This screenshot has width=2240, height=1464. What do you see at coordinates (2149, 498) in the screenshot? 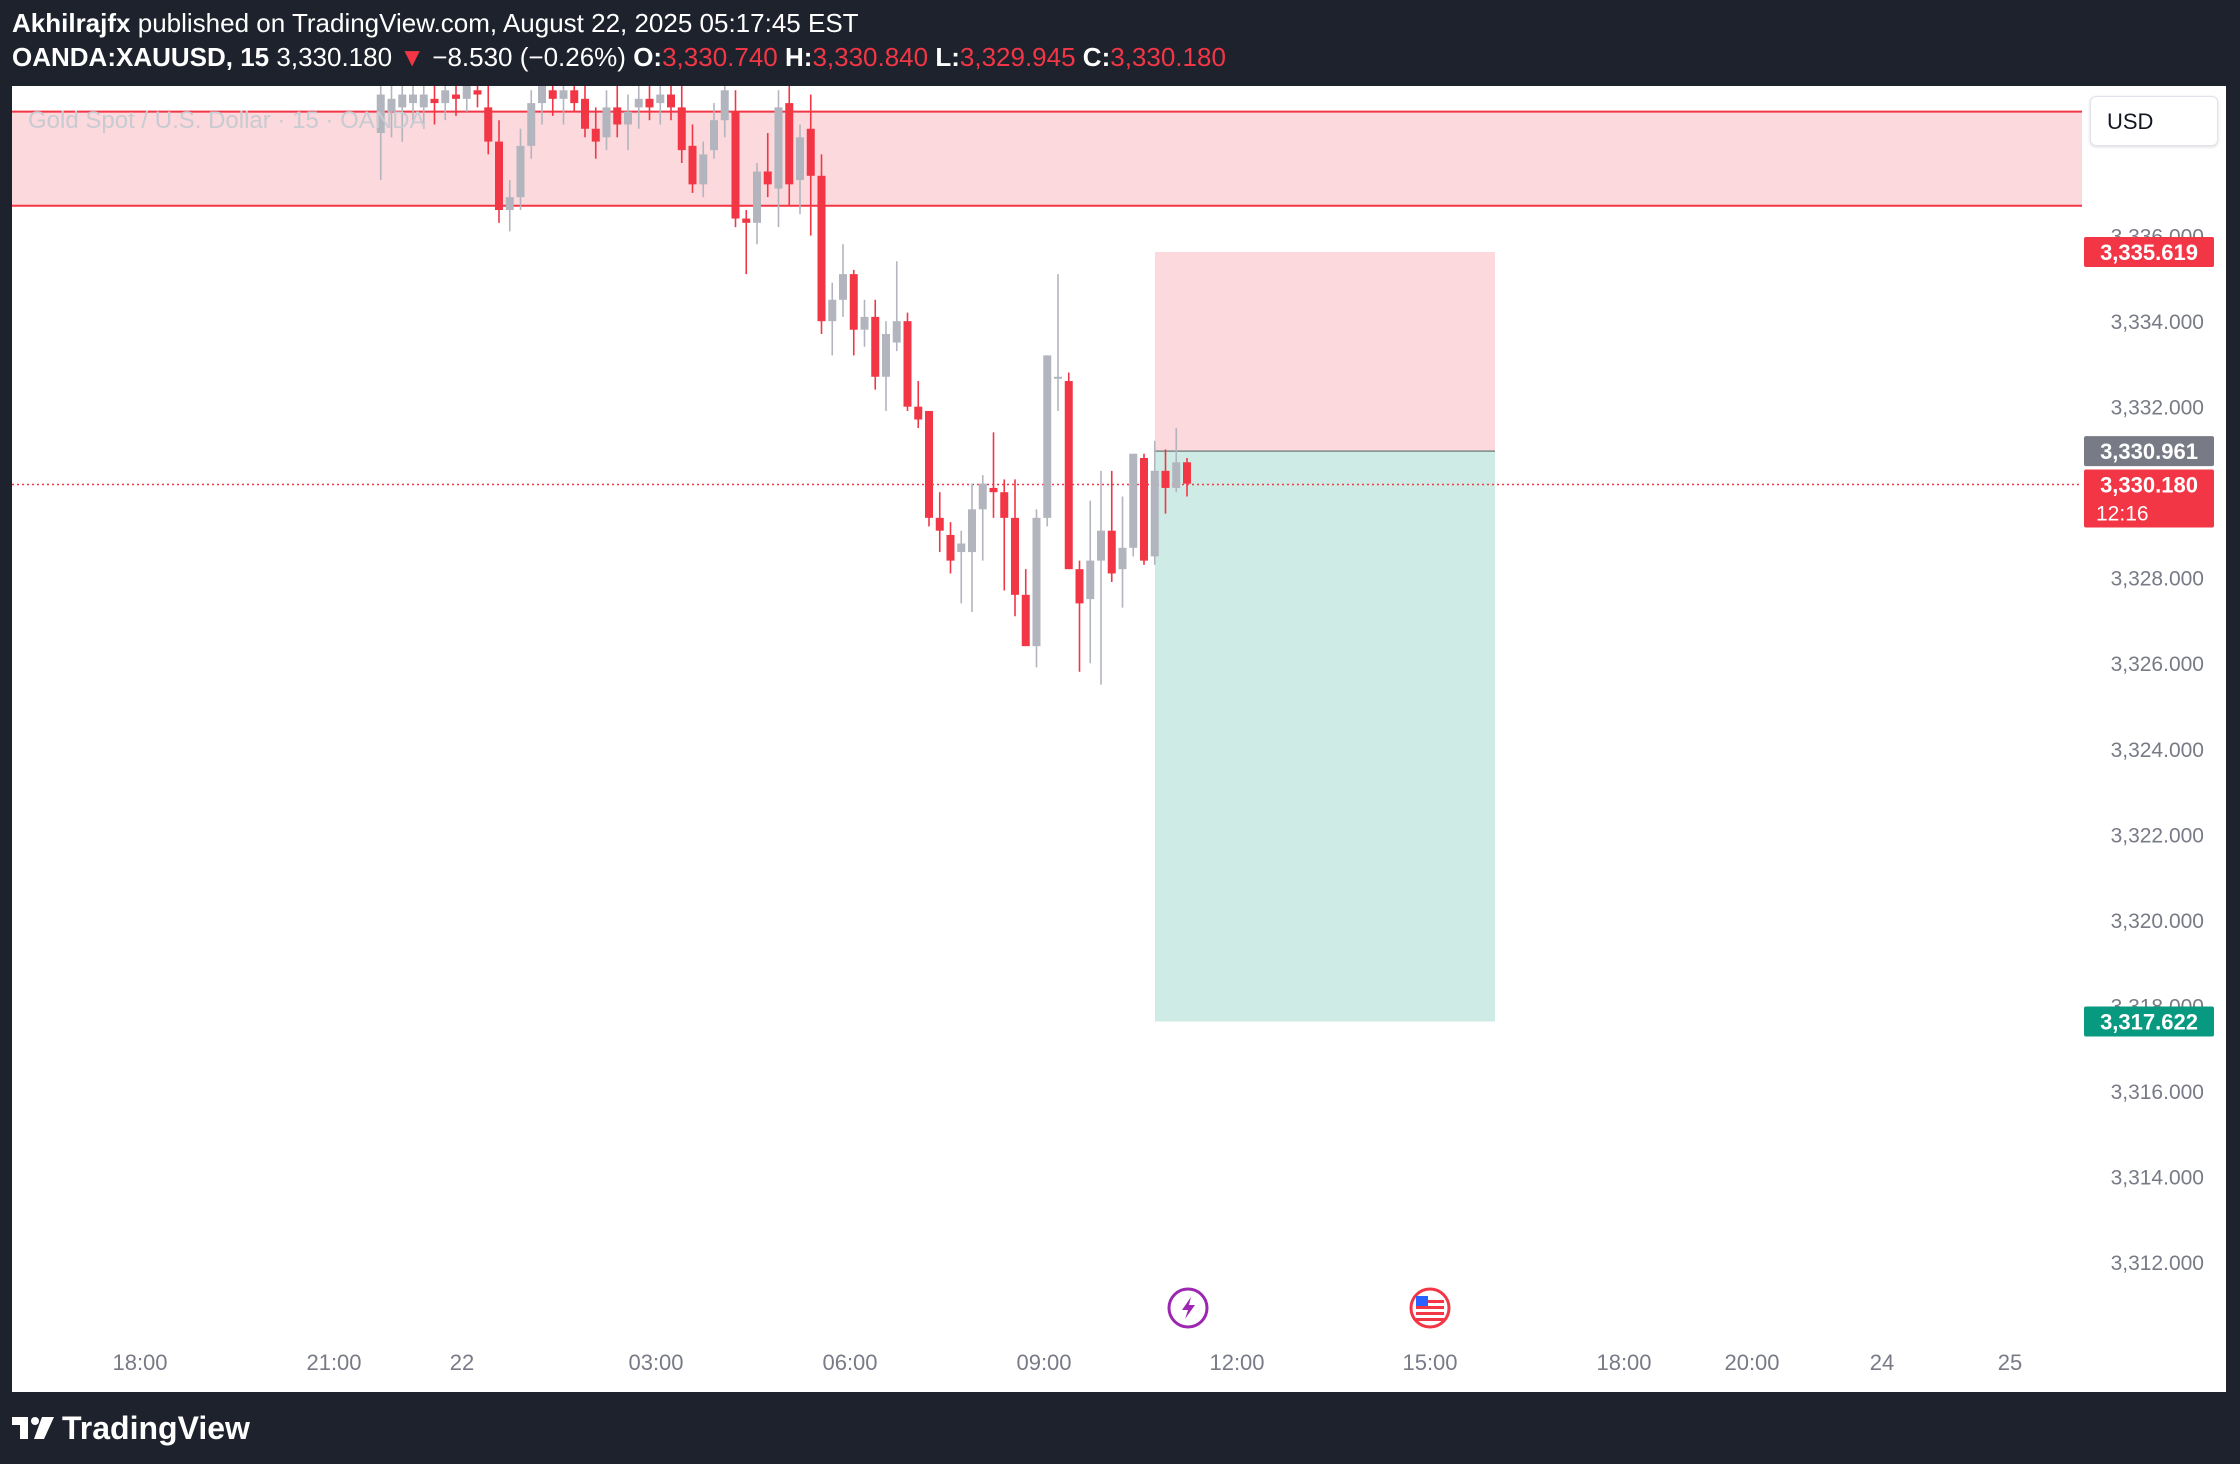
I see `current-price-label: 3,330.180 12:16` at bounding box center [2149, 498].